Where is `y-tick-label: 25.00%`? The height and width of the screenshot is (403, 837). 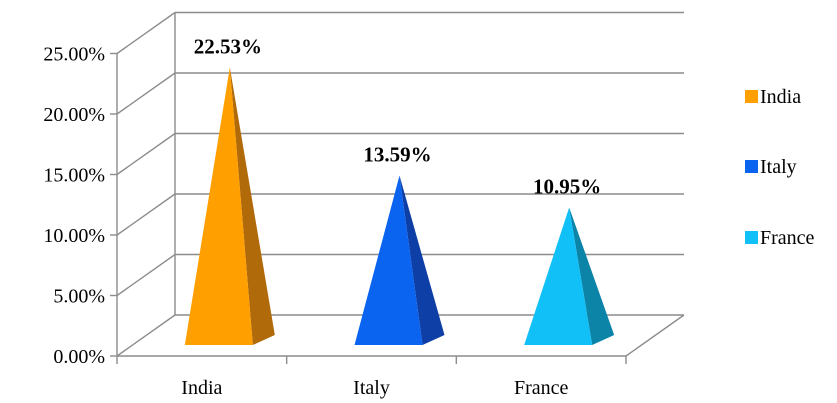
y-tick-label: 25.00% is located at coordinates (74, 55).